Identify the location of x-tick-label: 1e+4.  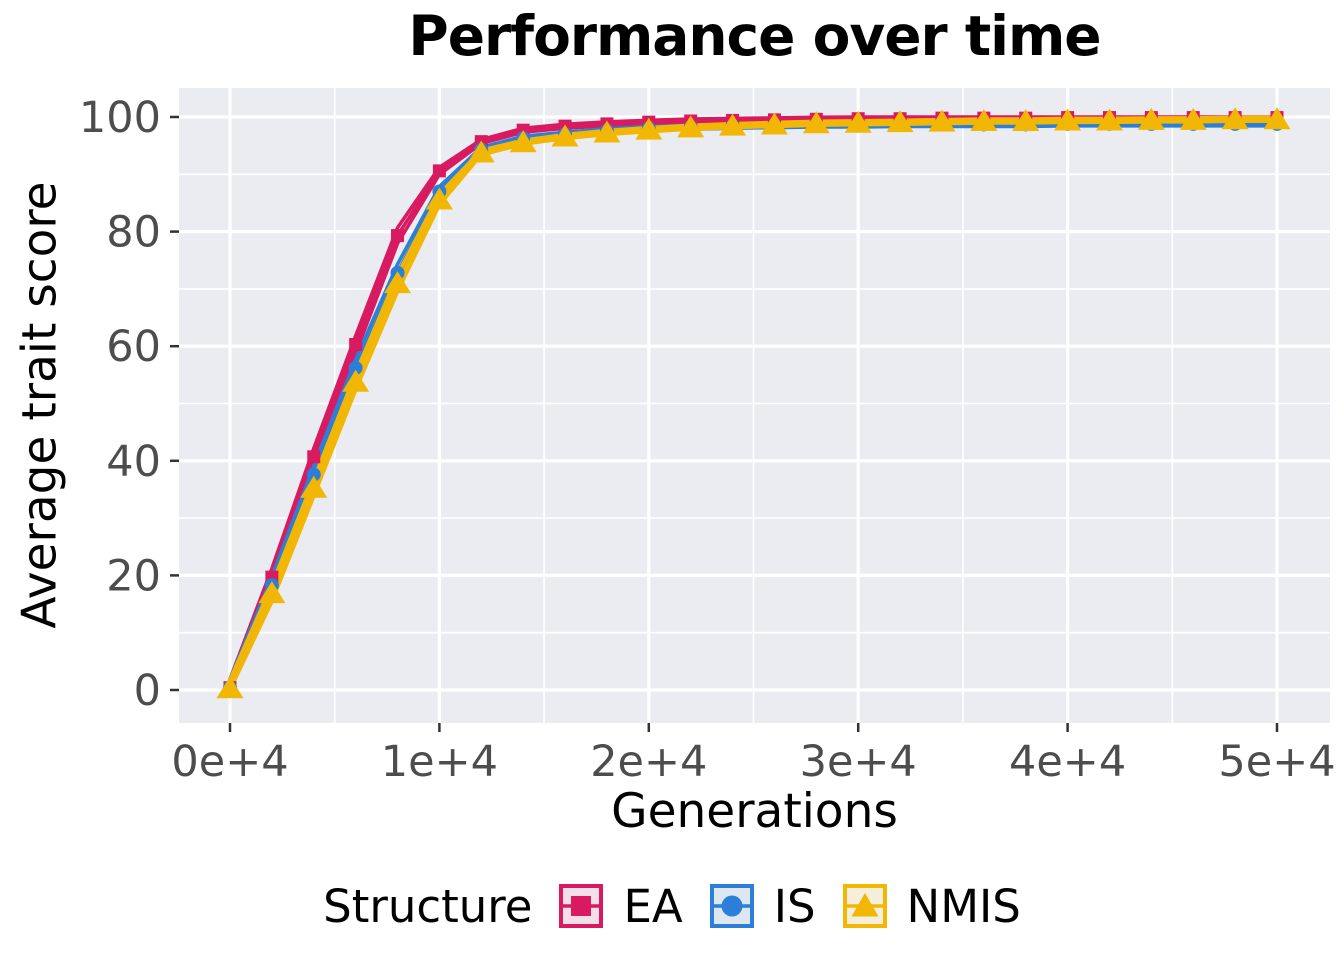
(439, 762).